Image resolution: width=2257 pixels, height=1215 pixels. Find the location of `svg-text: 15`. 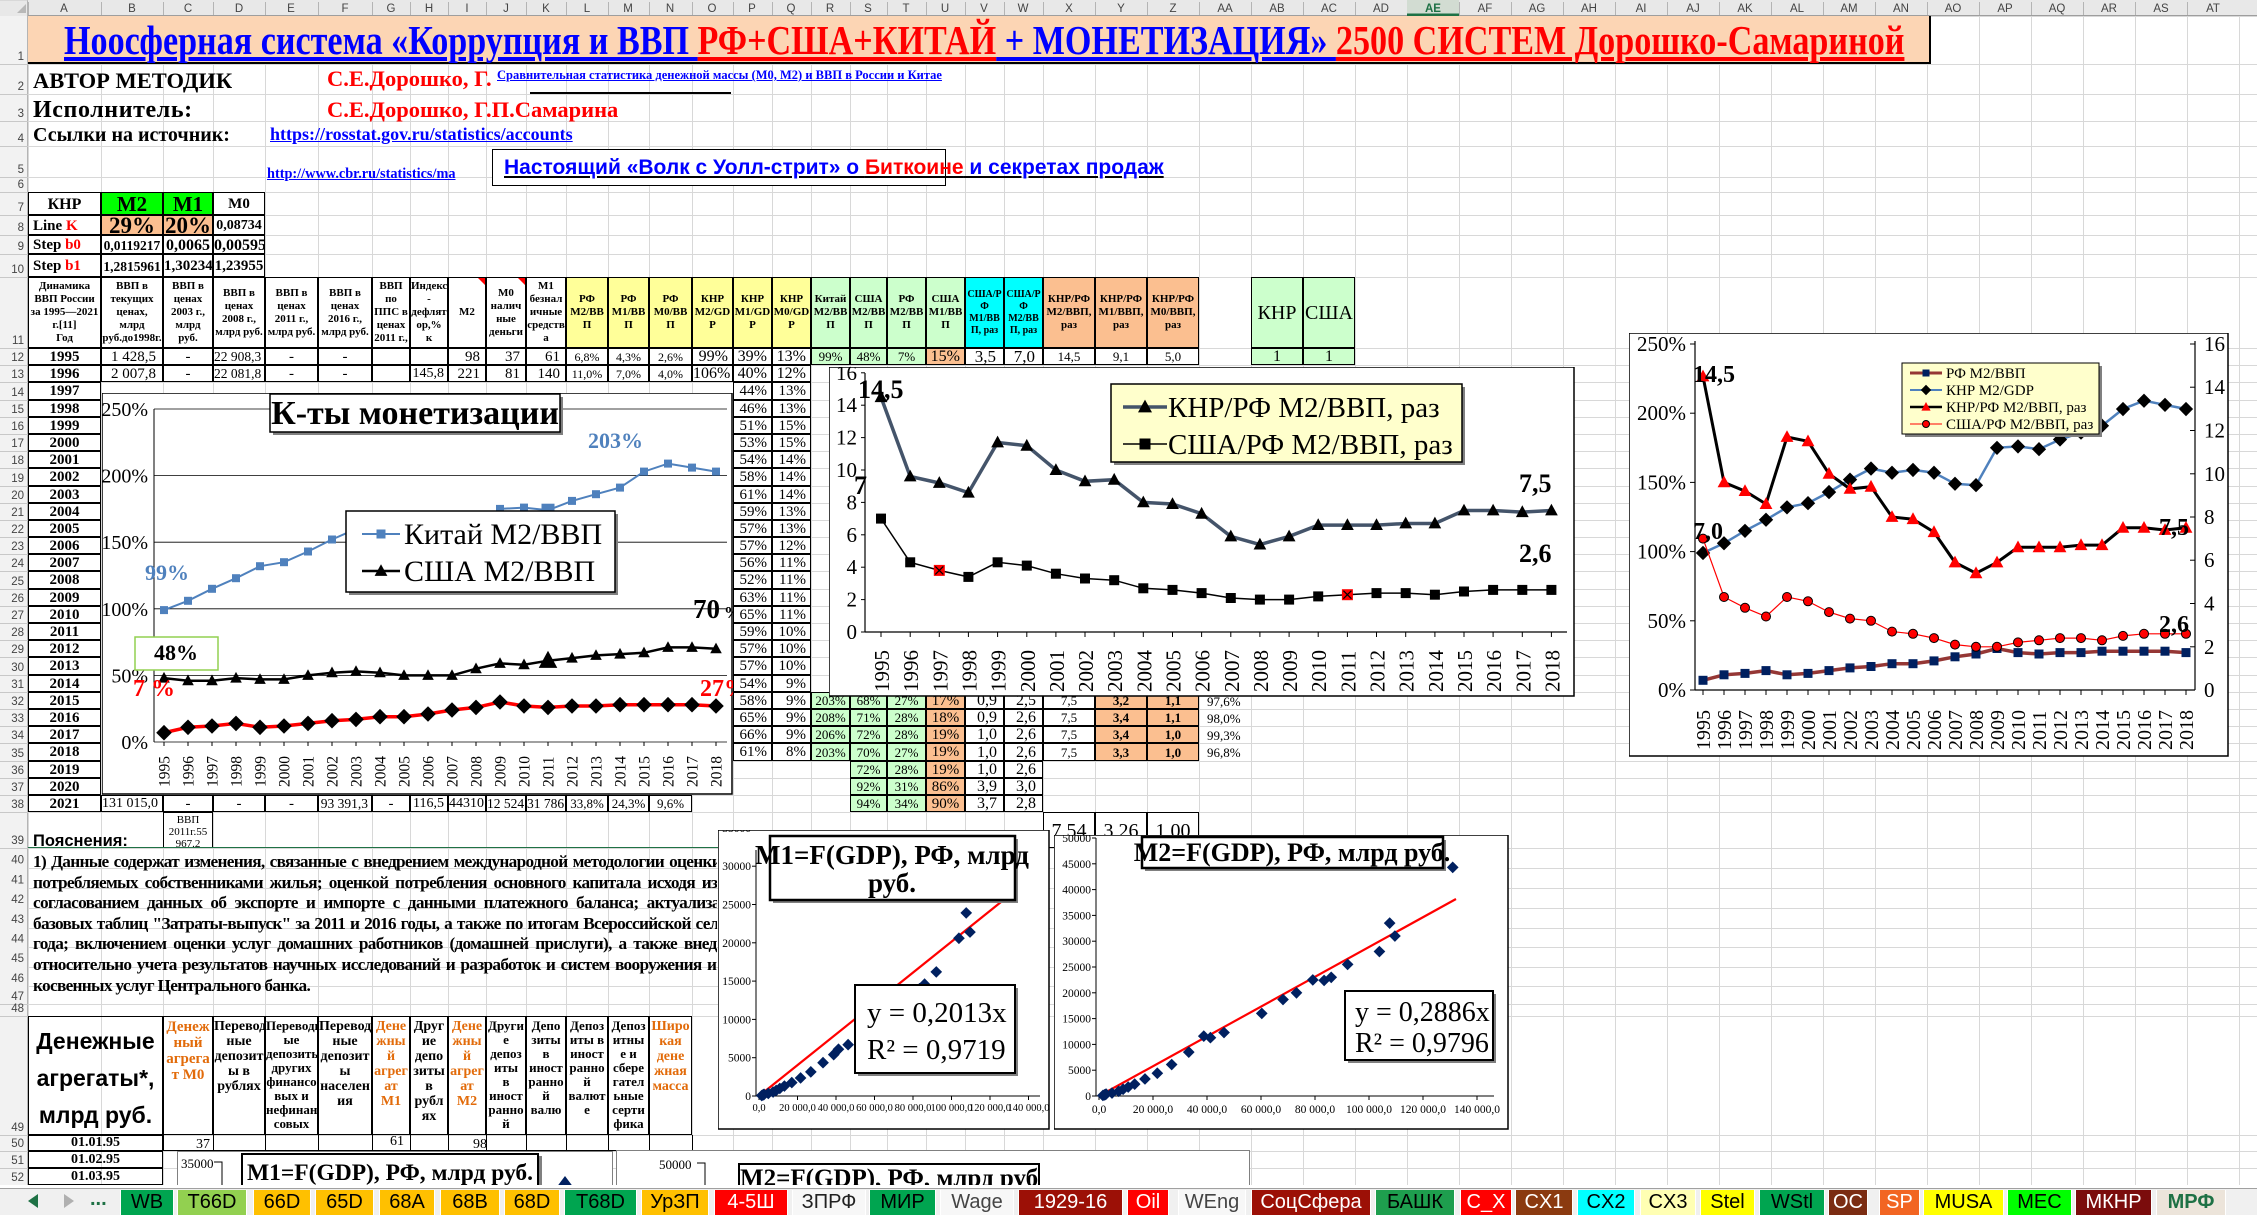

svg-text: 15 is located at coordinates (17, 410).